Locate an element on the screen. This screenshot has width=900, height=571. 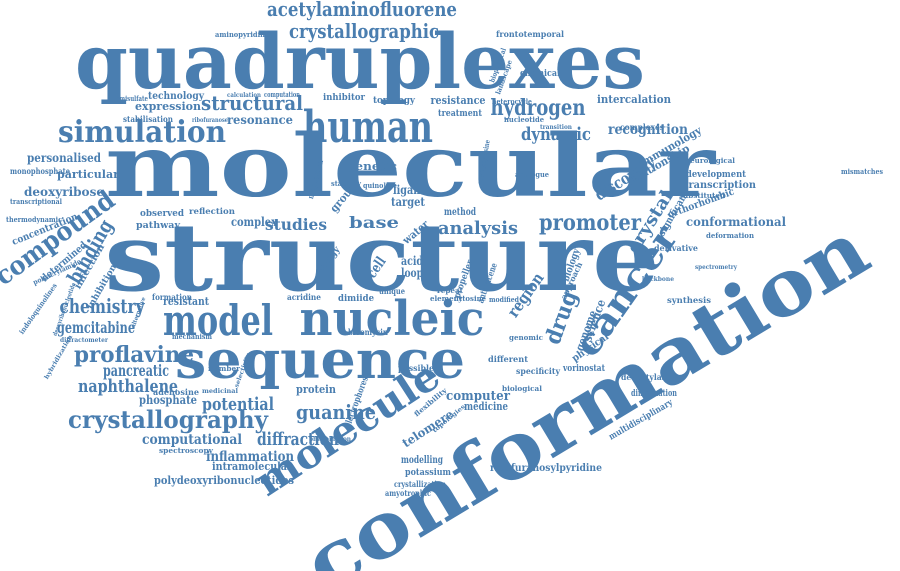
word: heterocycle is located at coordinates (512, 101).